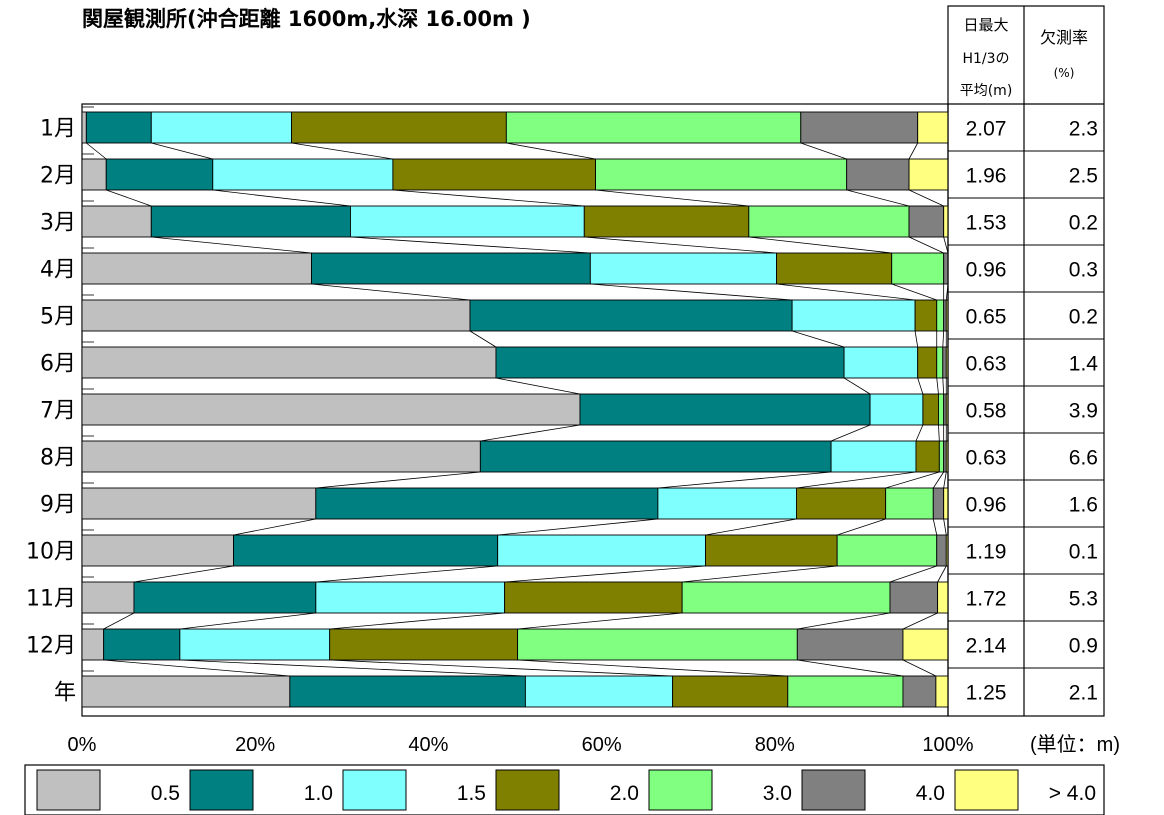 This screenshot has height=815, width=1164. What do you see at coordinates (428, 745) in the screenshot?
I see `x-tick-label: 40%` at bounding box center [428, 745].